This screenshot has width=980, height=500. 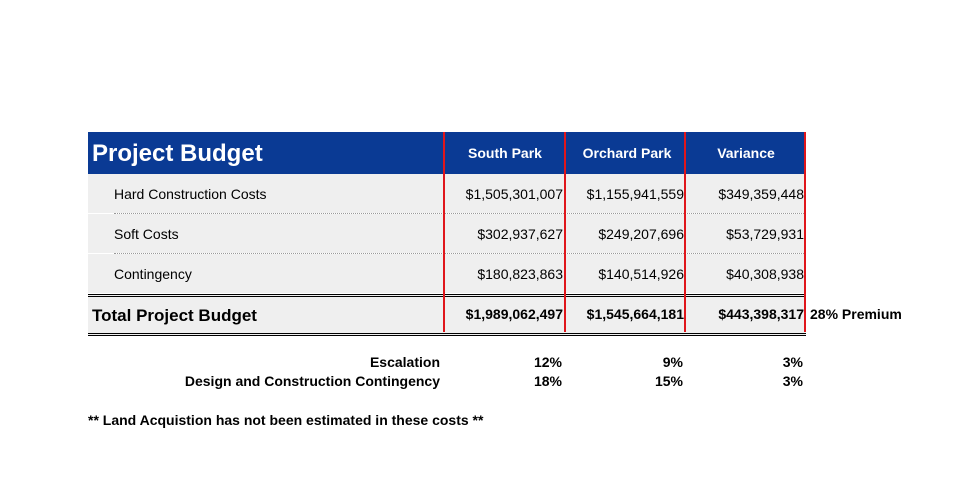 What do you see at coordinates (761, 194) in the screenshot?
I see `cell-variance: $349,359,448` at bounding box center [761, 194].